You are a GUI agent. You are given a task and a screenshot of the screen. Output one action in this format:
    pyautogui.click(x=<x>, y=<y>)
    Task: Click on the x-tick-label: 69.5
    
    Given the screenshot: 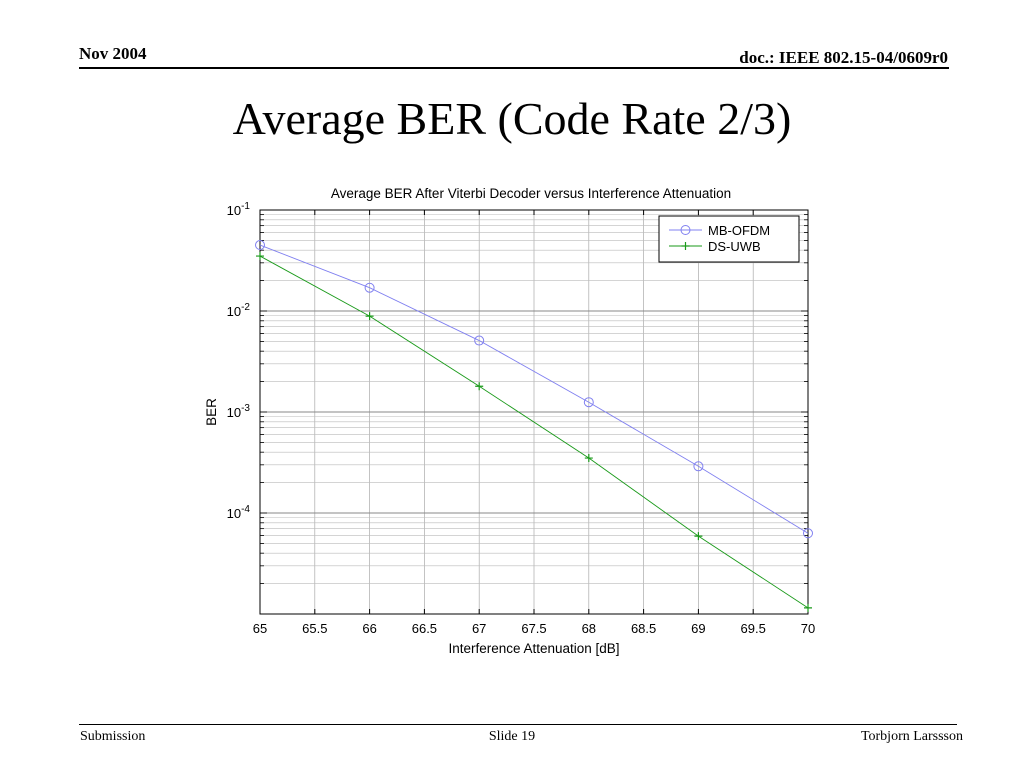 What is the action you would take?
    pyautogui.click(x=753, y=628)
    